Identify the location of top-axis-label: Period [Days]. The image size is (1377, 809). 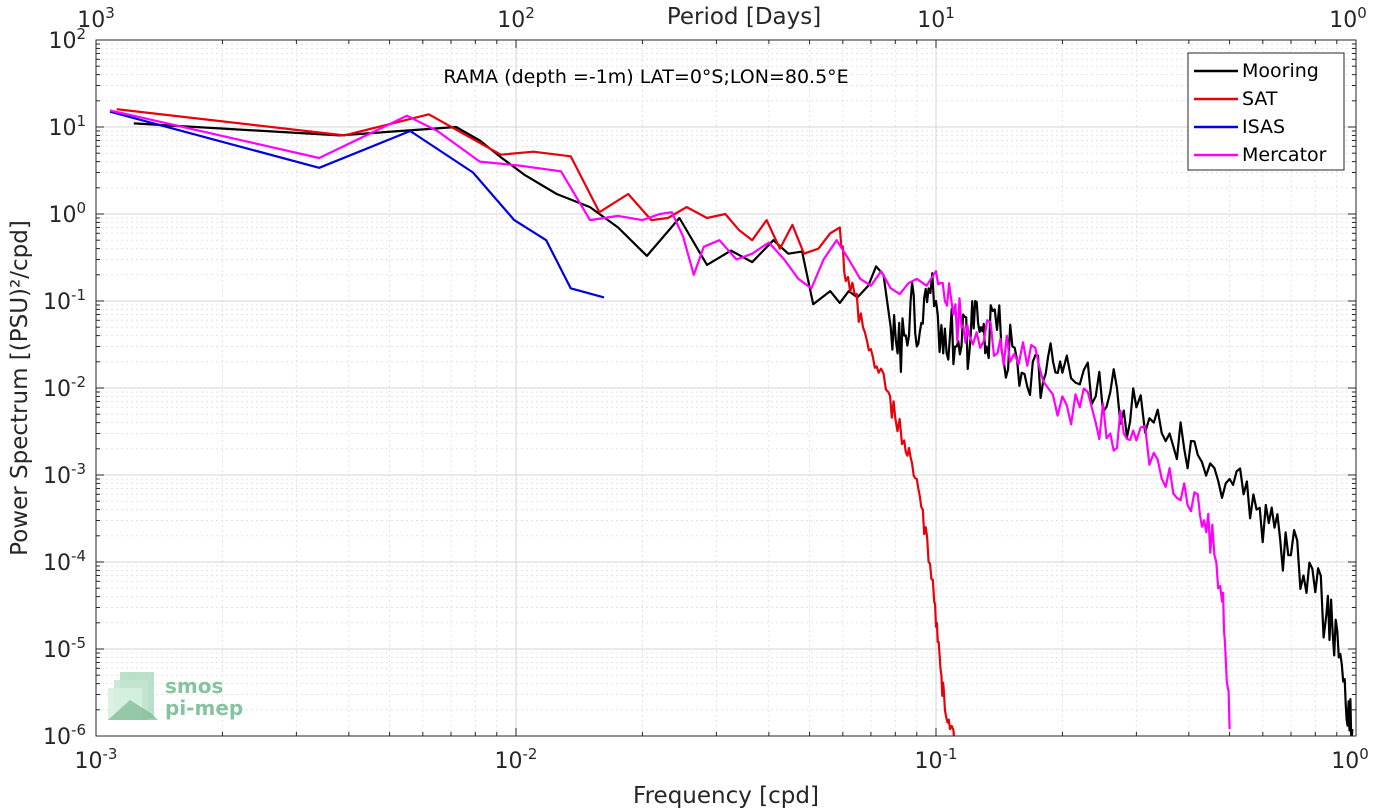
(744, 17).